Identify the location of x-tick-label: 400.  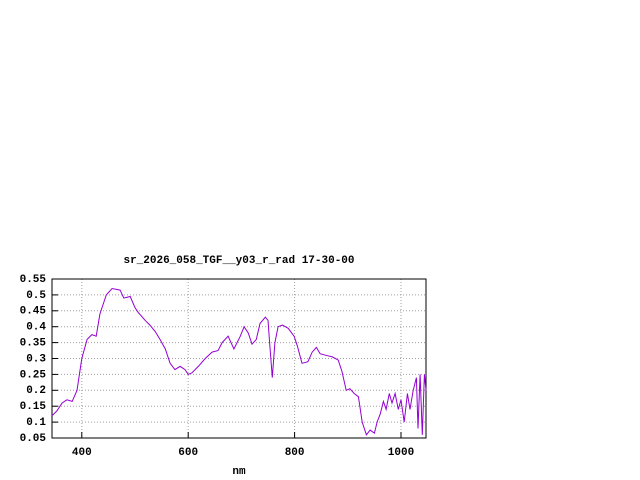
(82, 453).